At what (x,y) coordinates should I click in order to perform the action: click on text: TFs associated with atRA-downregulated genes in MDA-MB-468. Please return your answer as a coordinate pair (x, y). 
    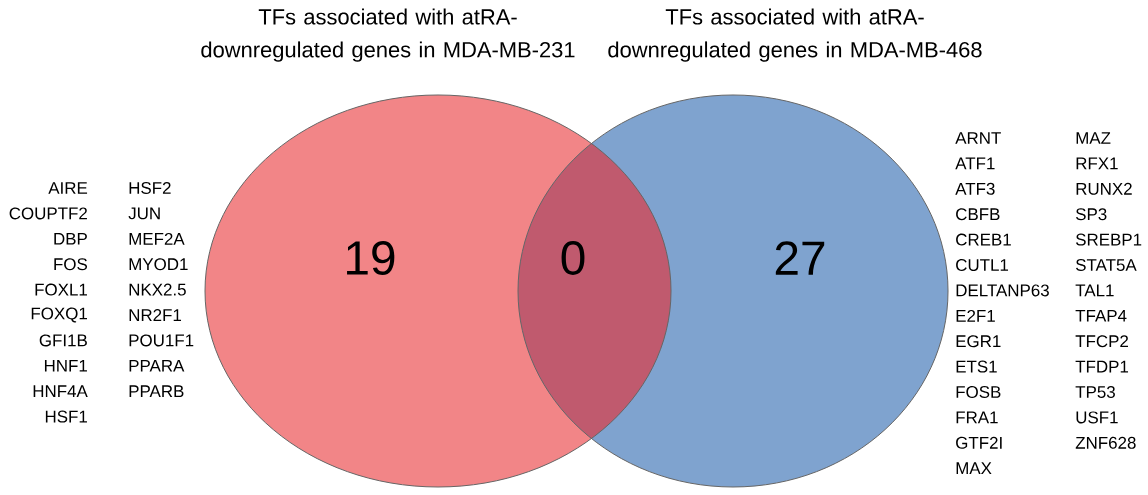
    Looking at the image, I should click on (795, 35).